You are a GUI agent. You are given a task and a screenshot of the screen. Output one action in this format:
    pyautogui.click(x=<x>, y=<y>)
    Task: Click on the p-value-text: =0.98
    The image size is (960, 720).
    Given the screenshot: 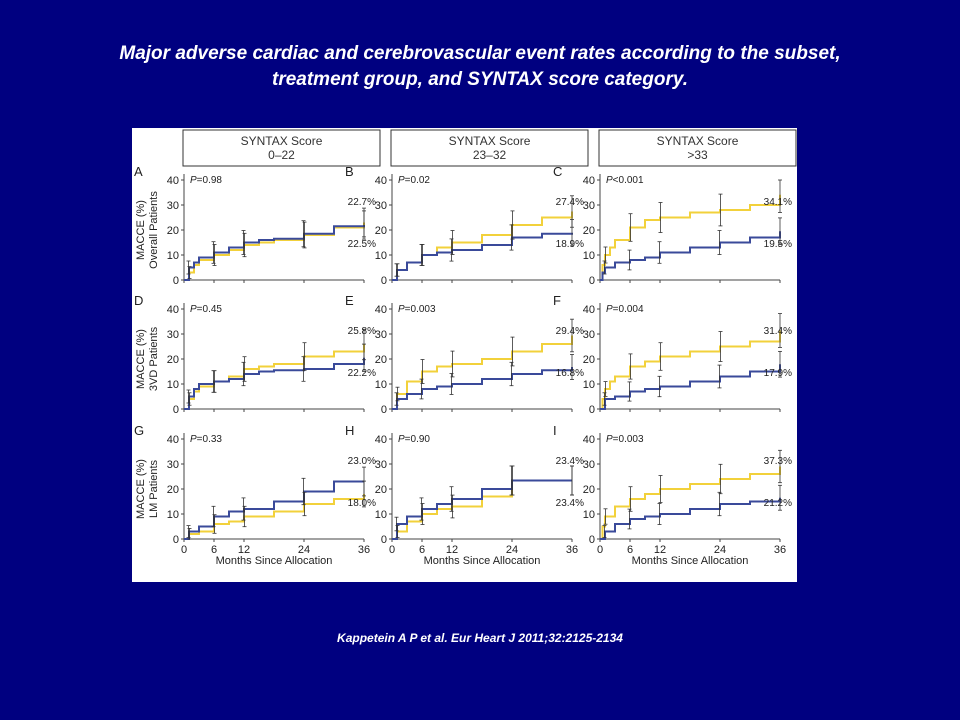 What is the action you would take?
    pyautogui.click(x=210, y=180)
    